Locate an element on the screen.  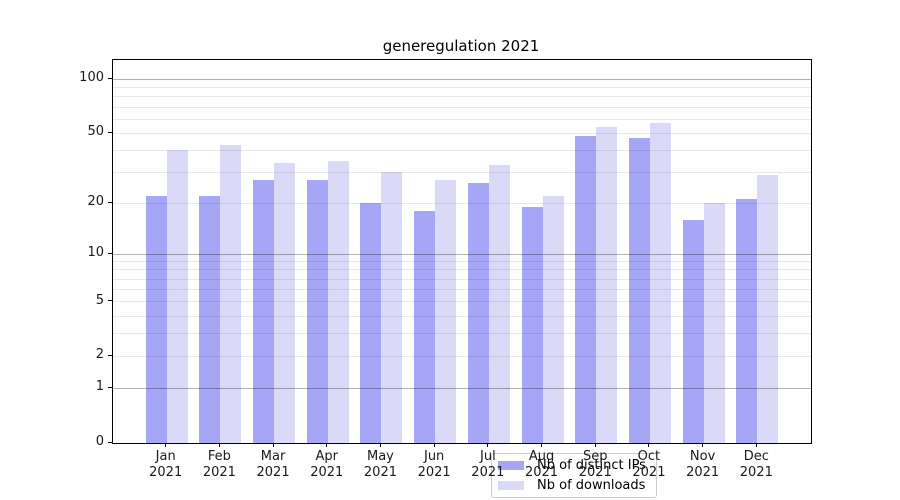
legend-item: Nb of distinct IPs is located at coordinates (574, 466).